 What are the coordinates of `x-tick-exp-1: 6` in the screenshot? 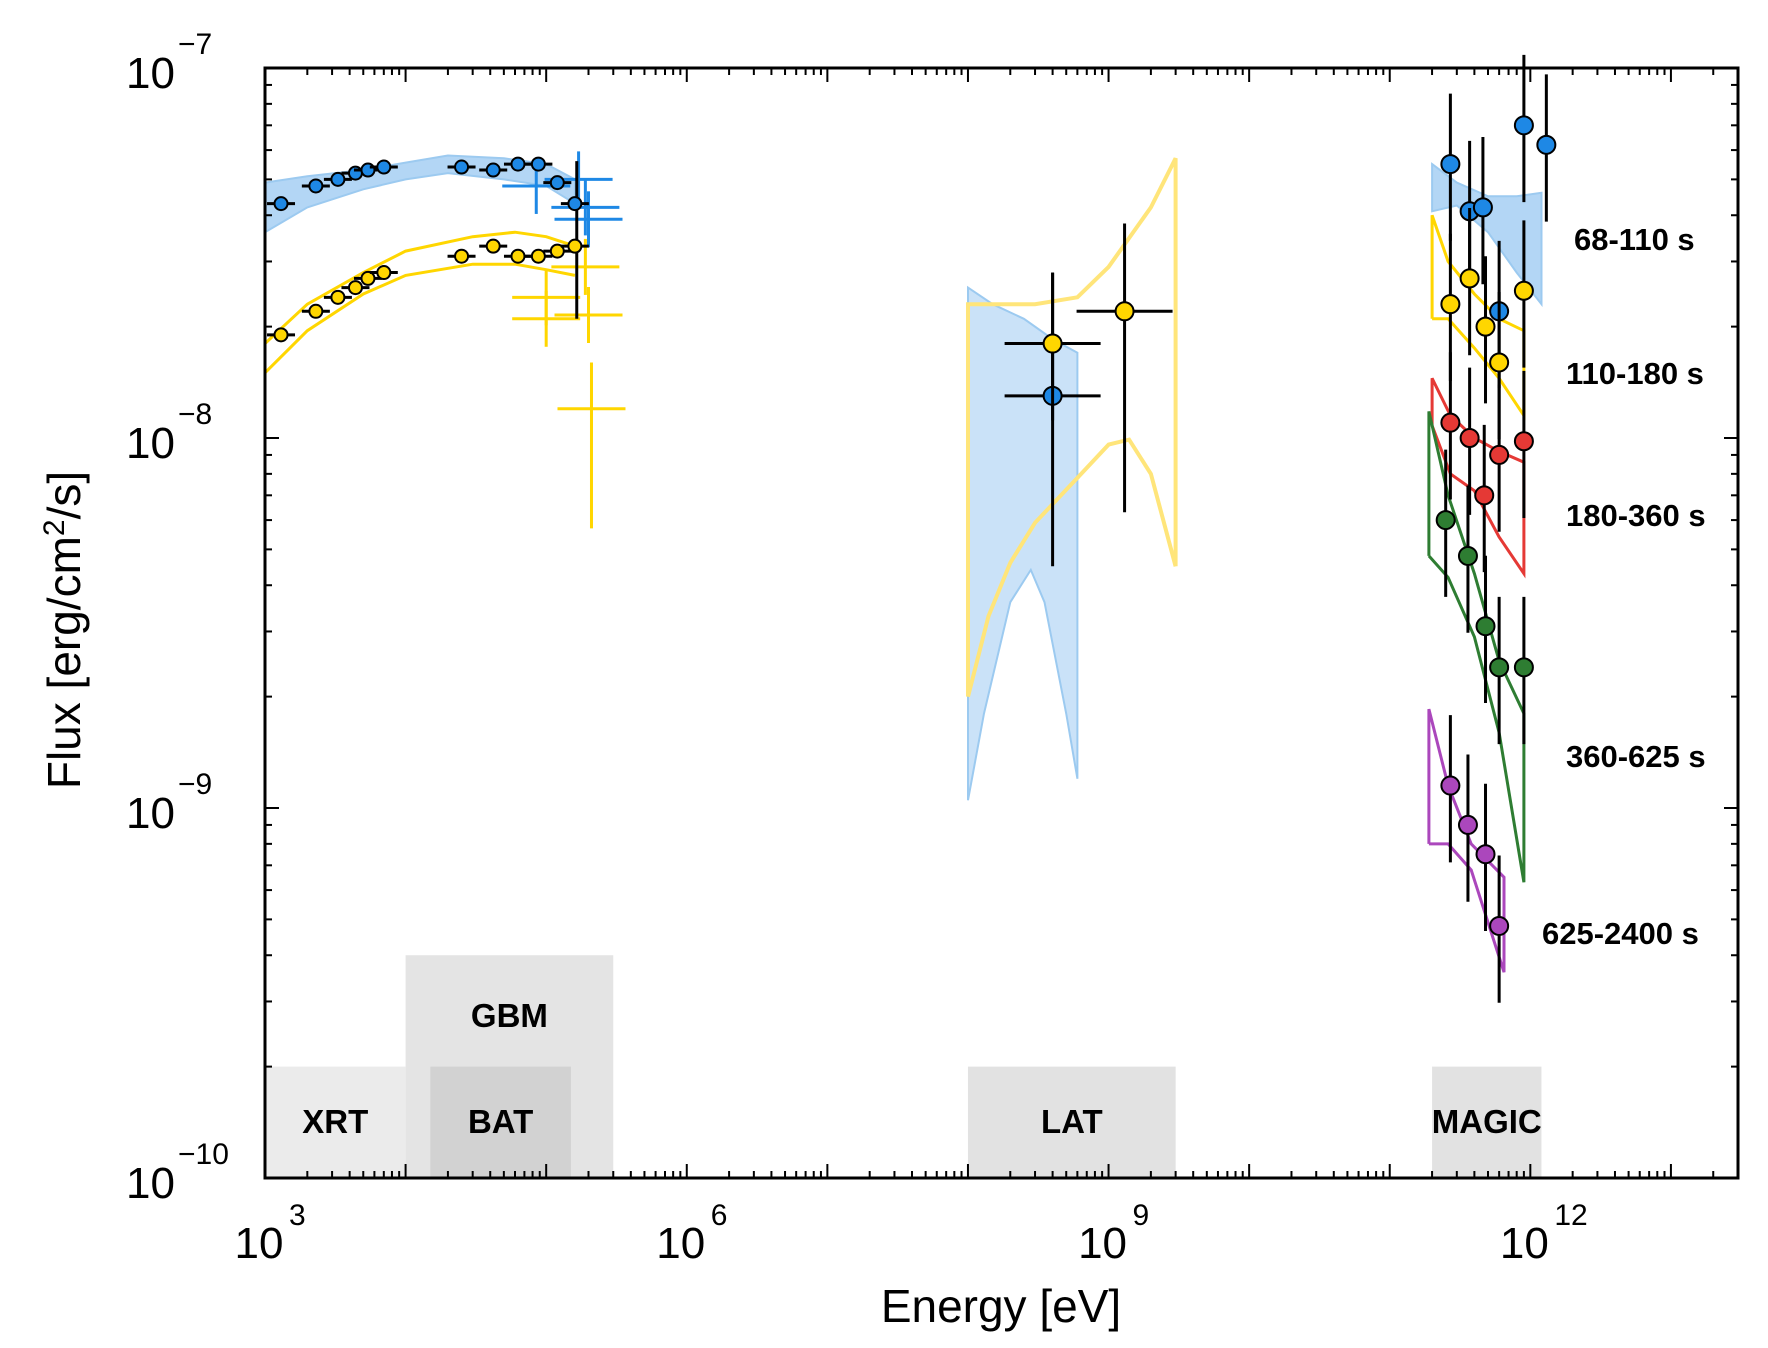 It's located at (719, 1215).